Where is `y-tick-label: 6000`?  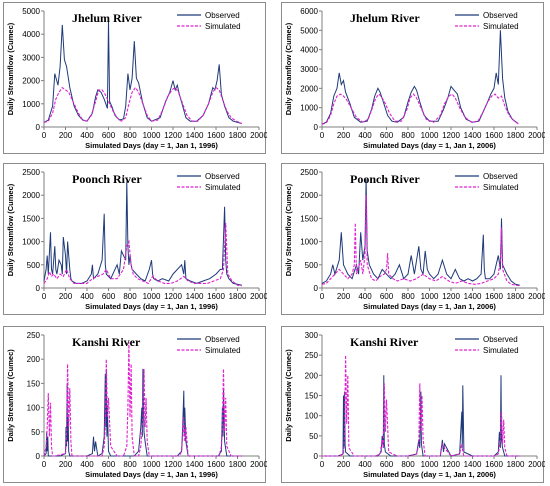
y-tick-label: 6000 is located at coordinates (309, 11).